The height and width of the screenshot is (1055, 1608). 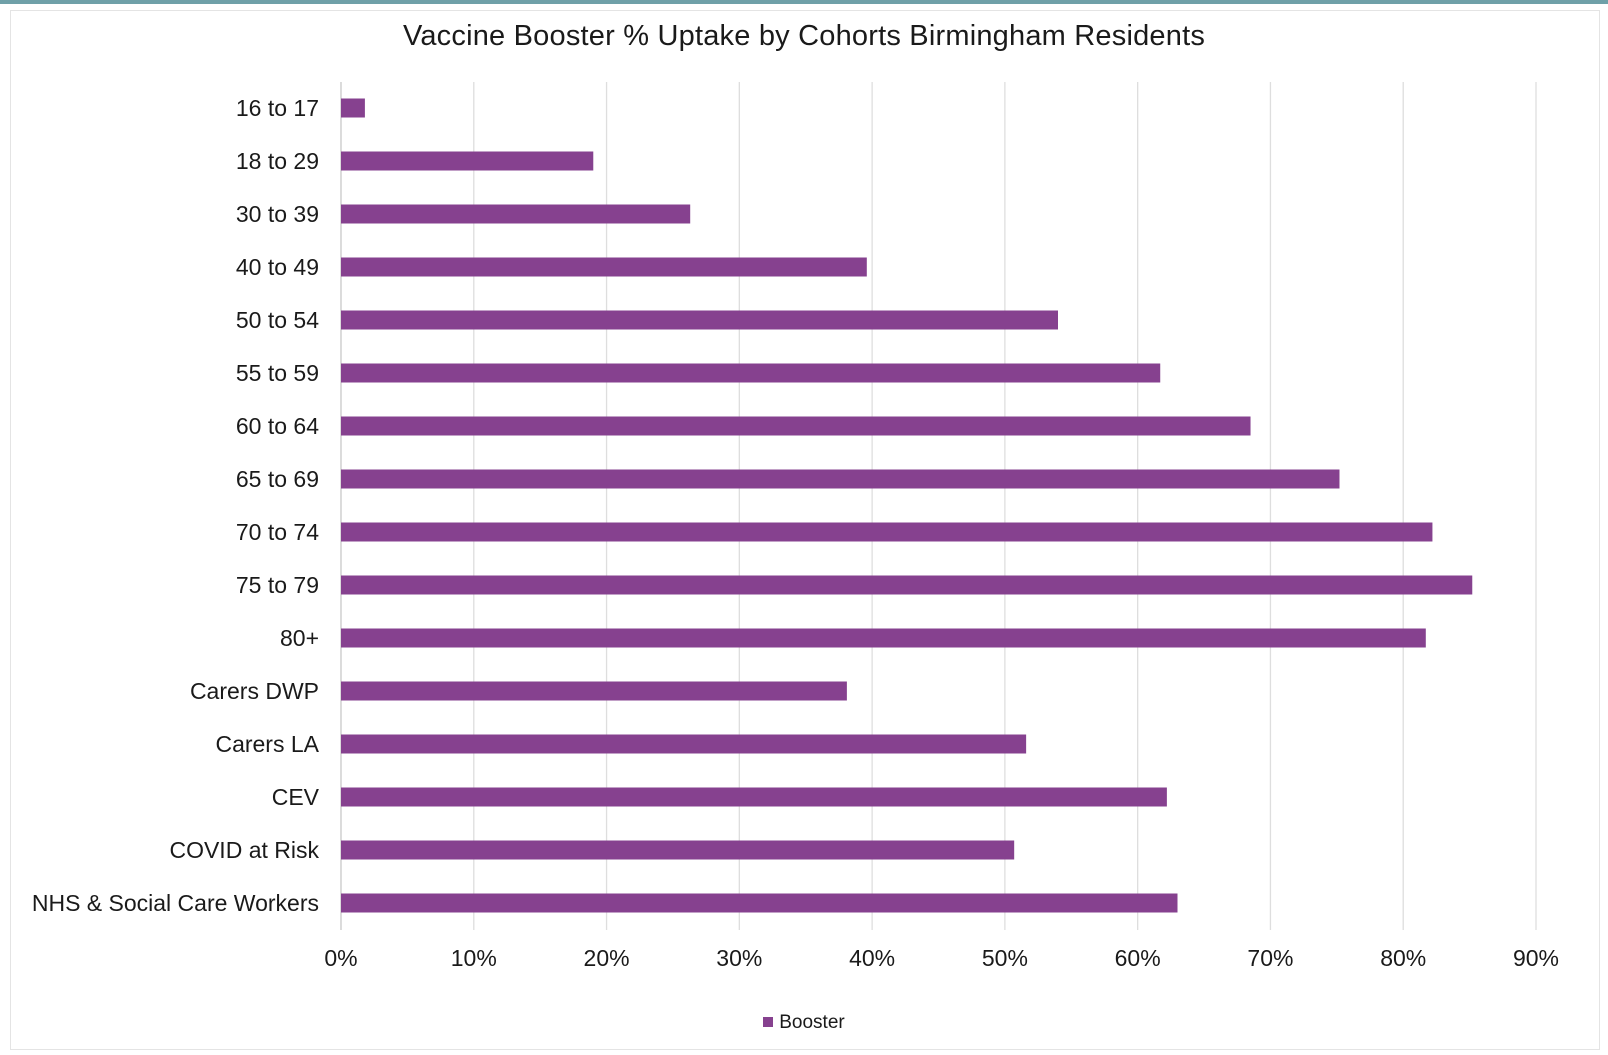 I want to click on legend-label: Booster, so click(x=811, y=1022).